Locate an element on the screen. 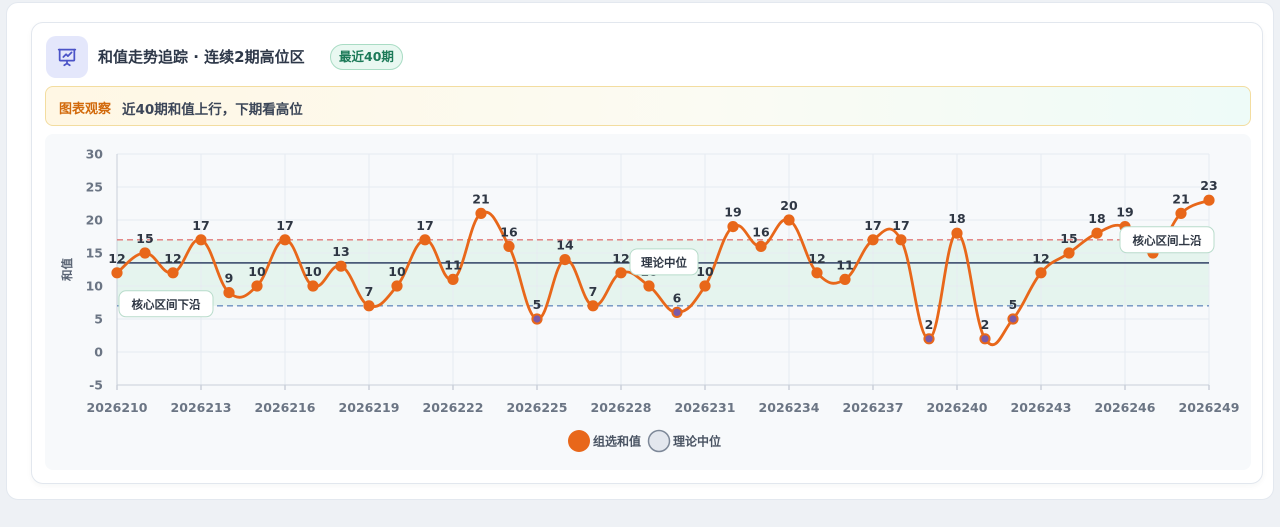 This screenshot has height=527, width=1280. legend-median-label: 理论中位 is located at coordinates (697, 441).